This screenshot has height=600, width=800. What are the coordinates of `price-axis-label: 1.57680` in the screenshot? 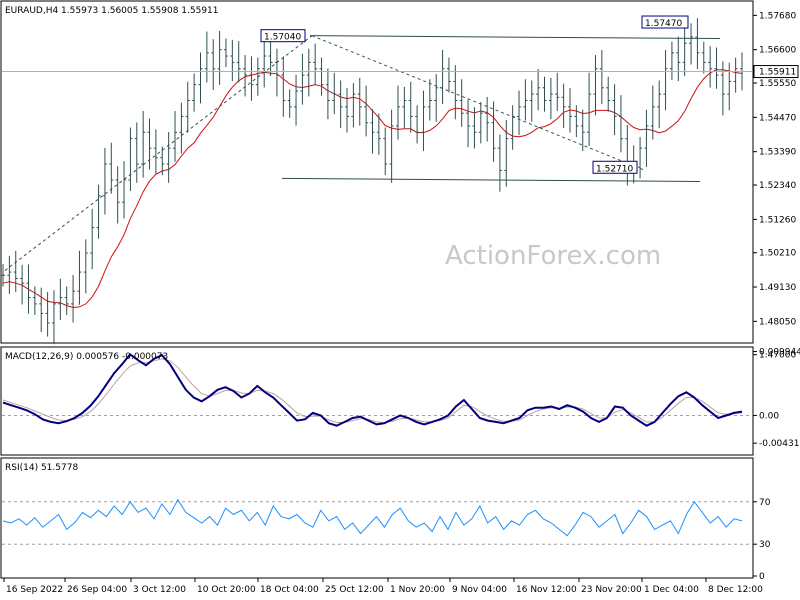 It's located at (777, 16).